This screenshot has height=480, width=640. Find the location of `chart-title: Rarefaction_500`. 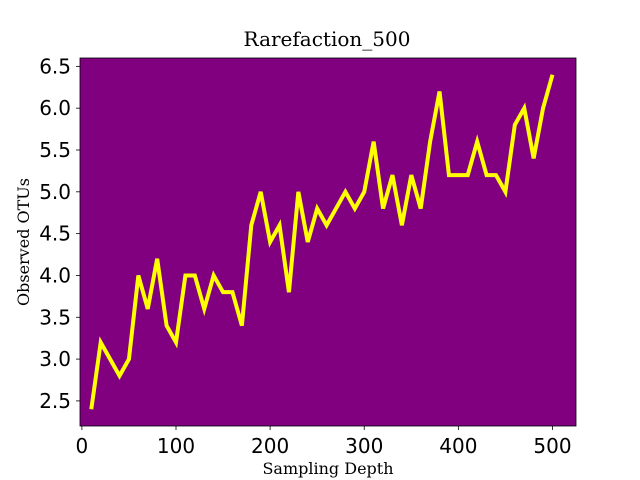

chart-title: Rarefaction_500 is located at coordinates (327, 39).